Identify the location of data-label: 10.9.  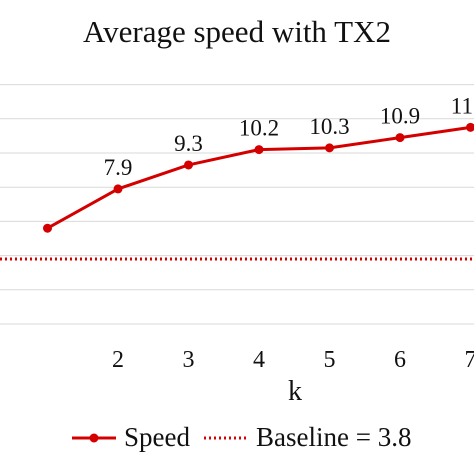
(400, 116).